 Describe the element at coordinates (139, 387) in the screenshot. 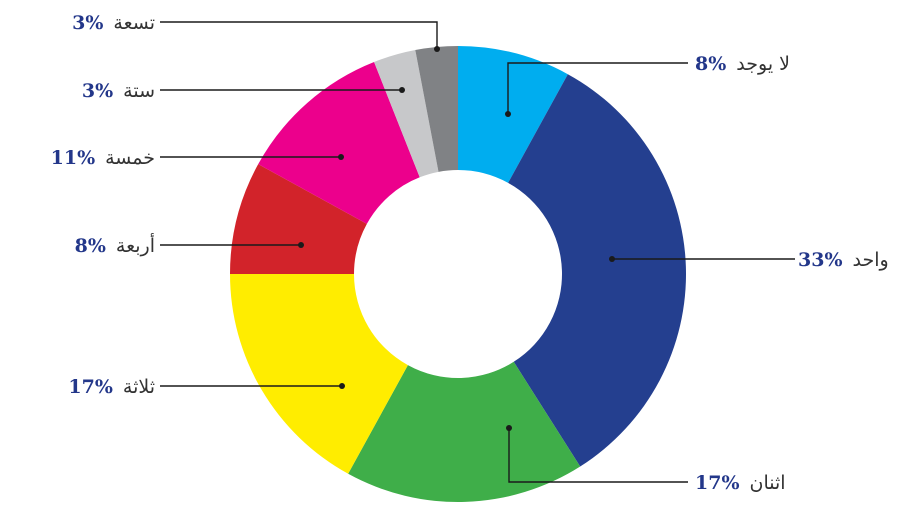

I see `slice-category: ثلاثة` at that location.